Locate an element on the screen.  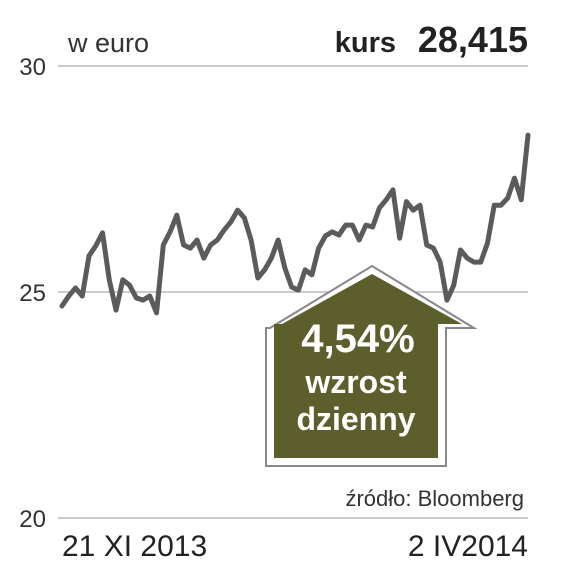
unit-label: w euro is located at coordinates (108, 43).